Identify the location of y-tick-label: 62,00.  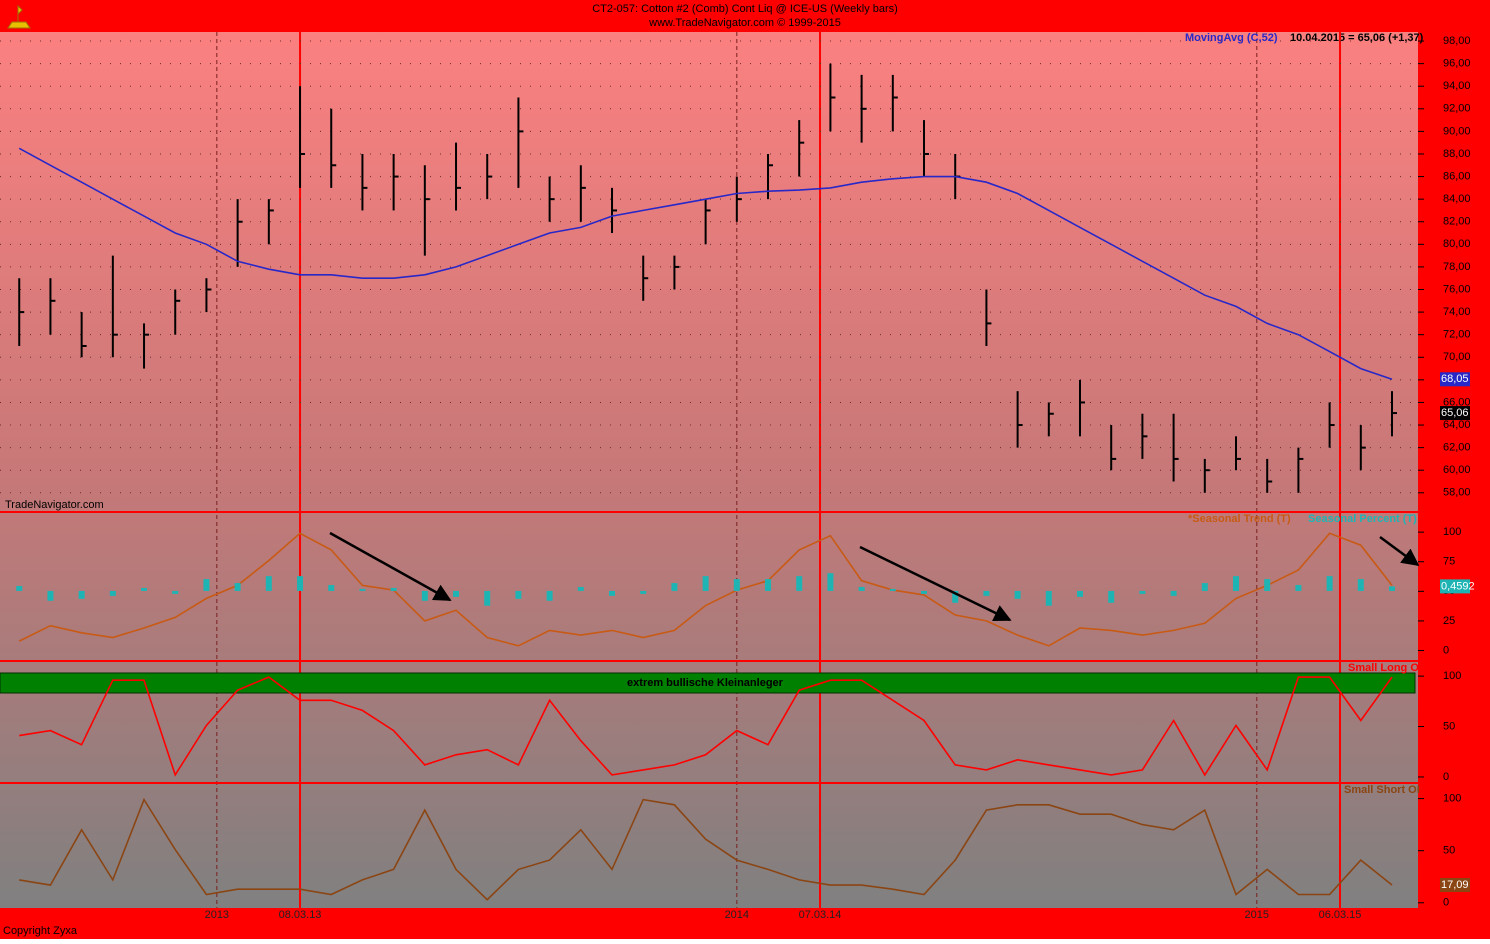
(1457, 448).